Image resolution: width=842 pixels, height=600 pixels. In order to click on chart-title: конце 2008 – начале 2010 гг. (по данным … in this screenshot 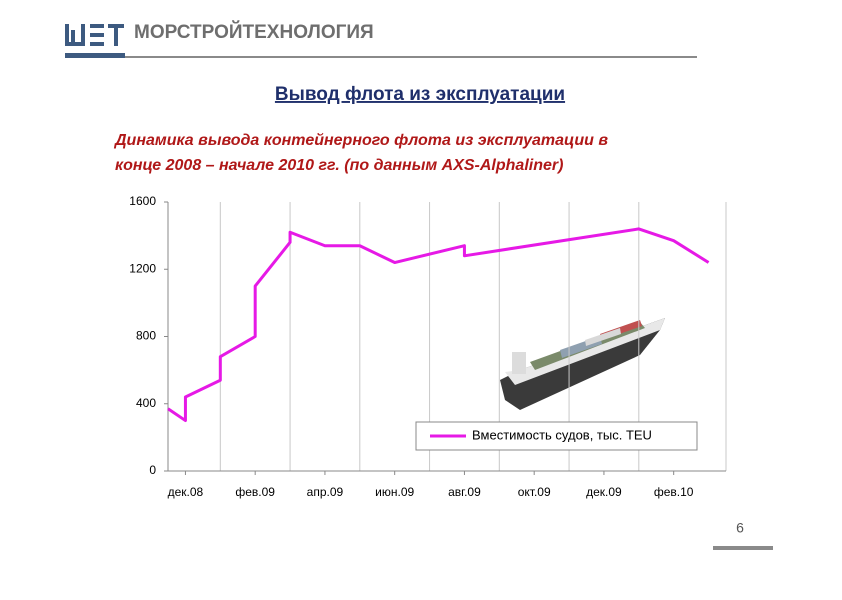, I will do `click(339, 165)`.